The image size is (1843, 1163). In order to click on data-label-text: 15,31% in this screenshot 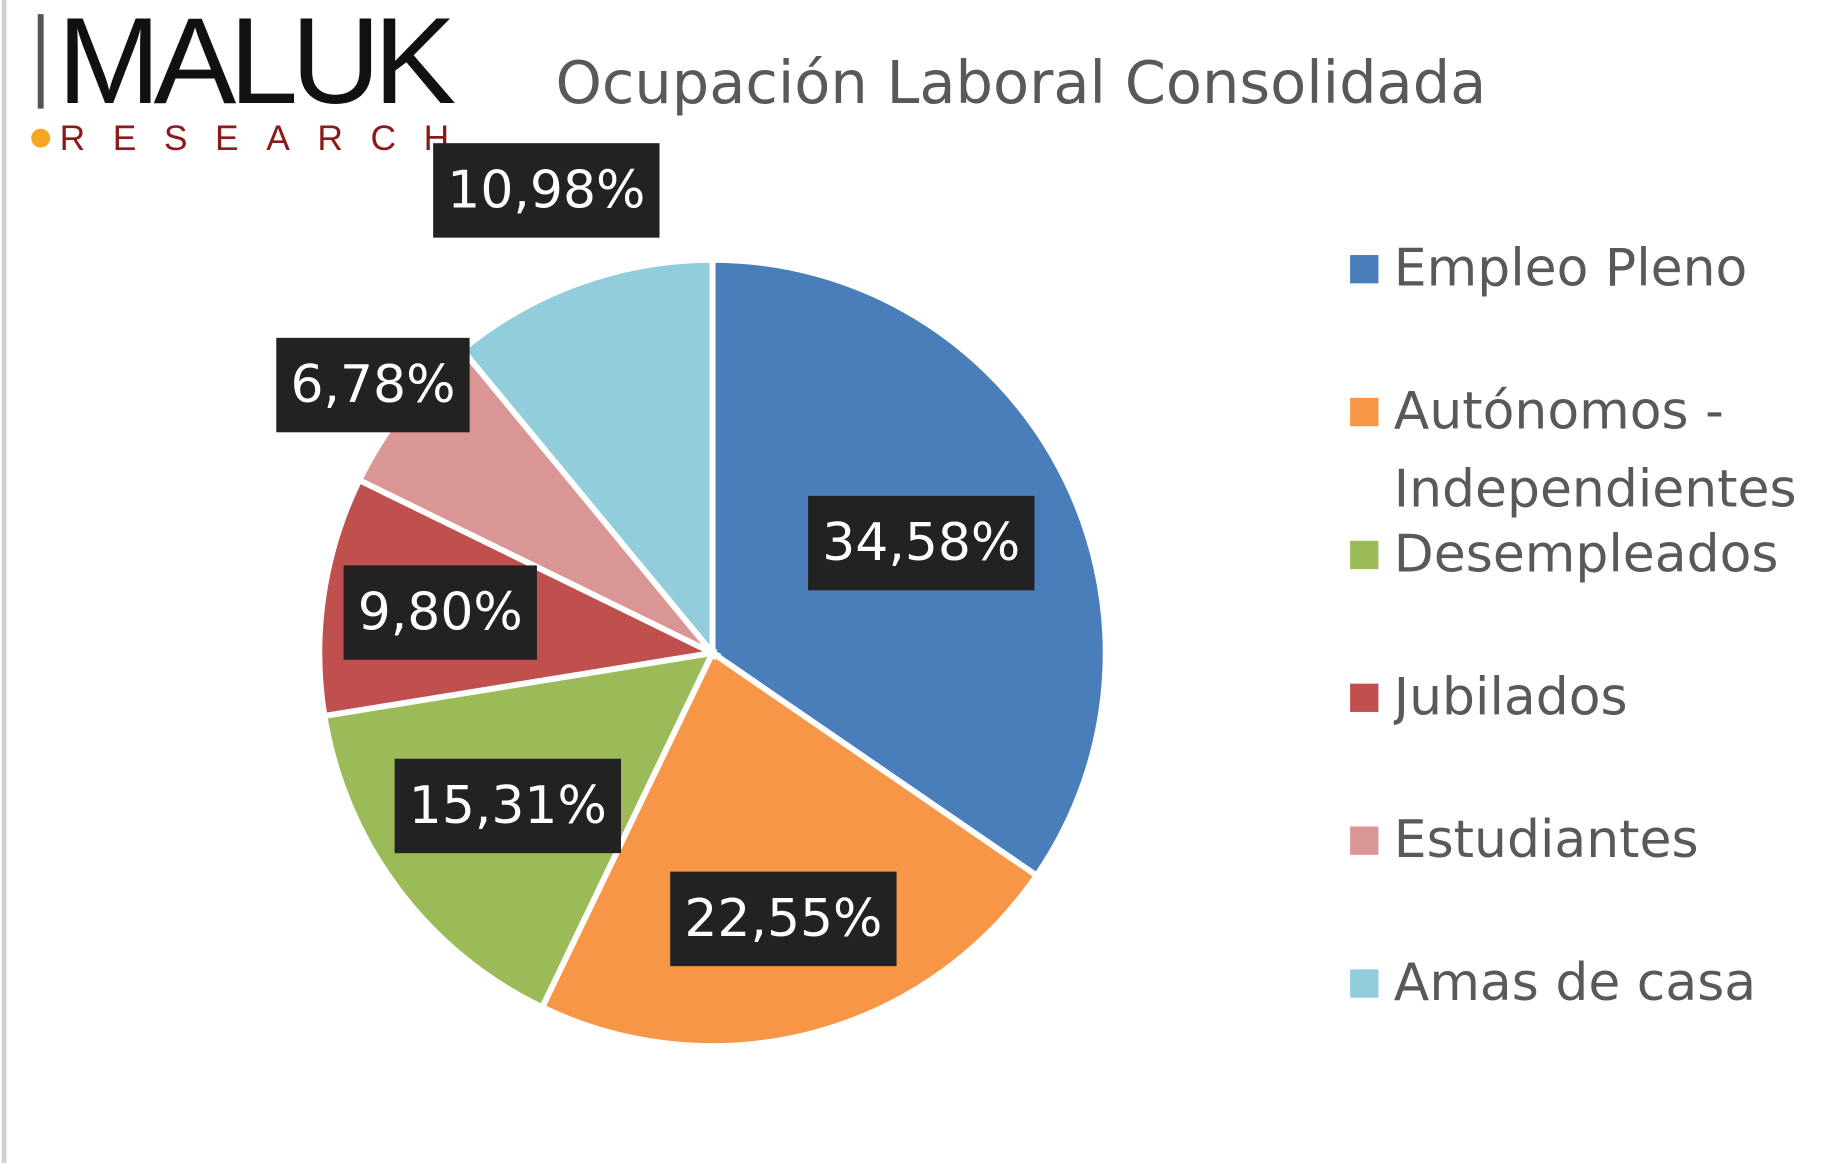, I will do `click(508, 806)`.